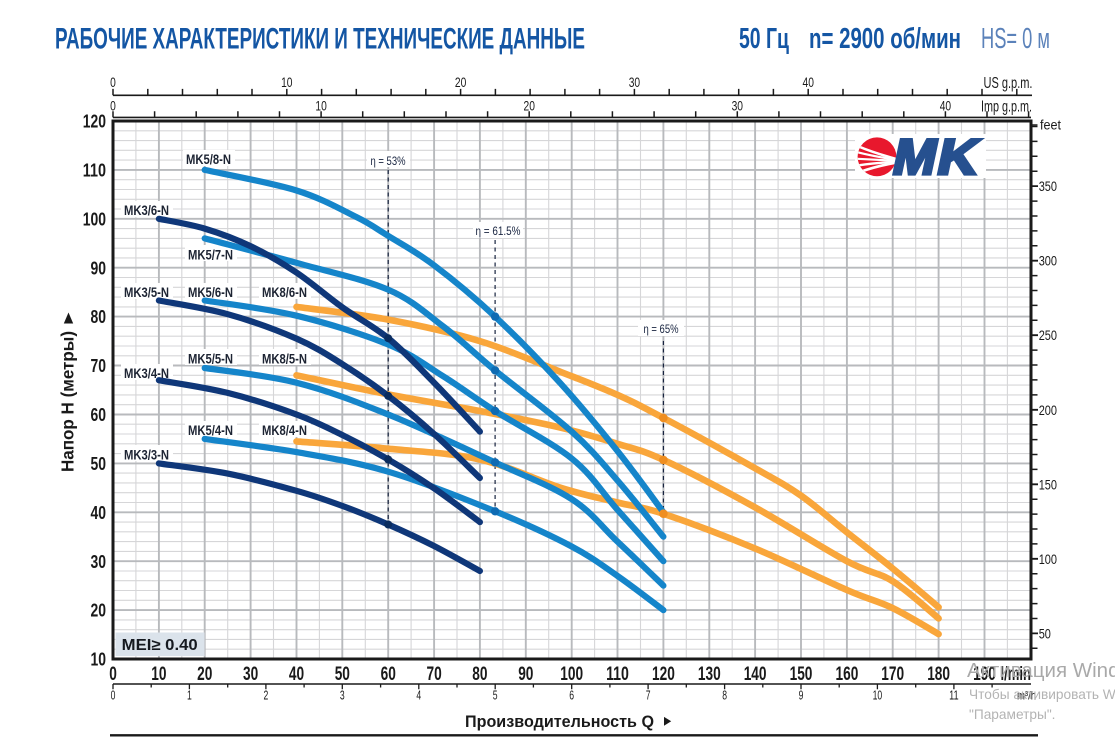  I want to click on svg-text: m³/h, so click(1026, 696).